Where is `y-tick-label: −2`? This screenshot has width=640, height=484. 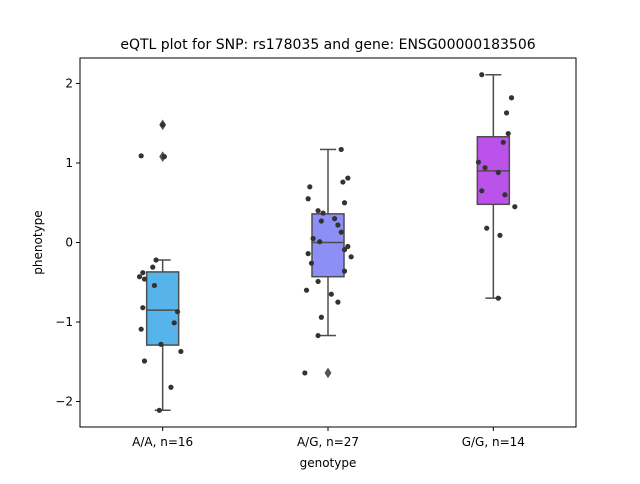 y-tick-label: −2 is located at coordinates (64, 402).